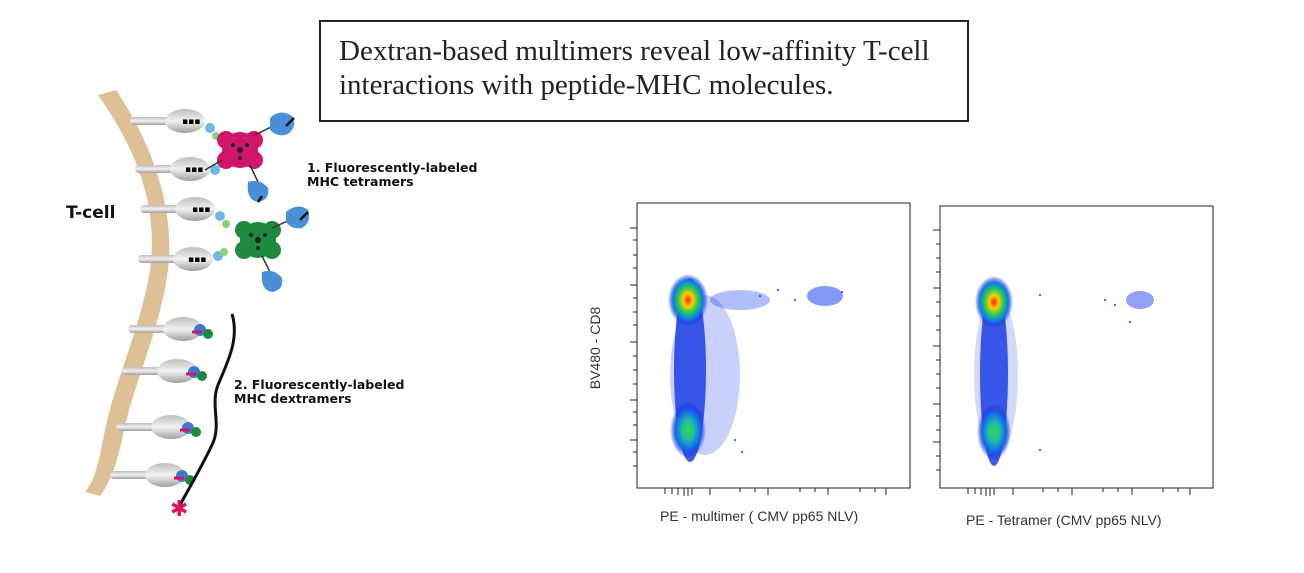 Image resolution: width=1304 pixels, height=573 pixels. I want to click on tcr-receptors-upper: ▪▪▪ ▪▪▪ ▪▪▪ ▪▪▪, so click(180, 190).